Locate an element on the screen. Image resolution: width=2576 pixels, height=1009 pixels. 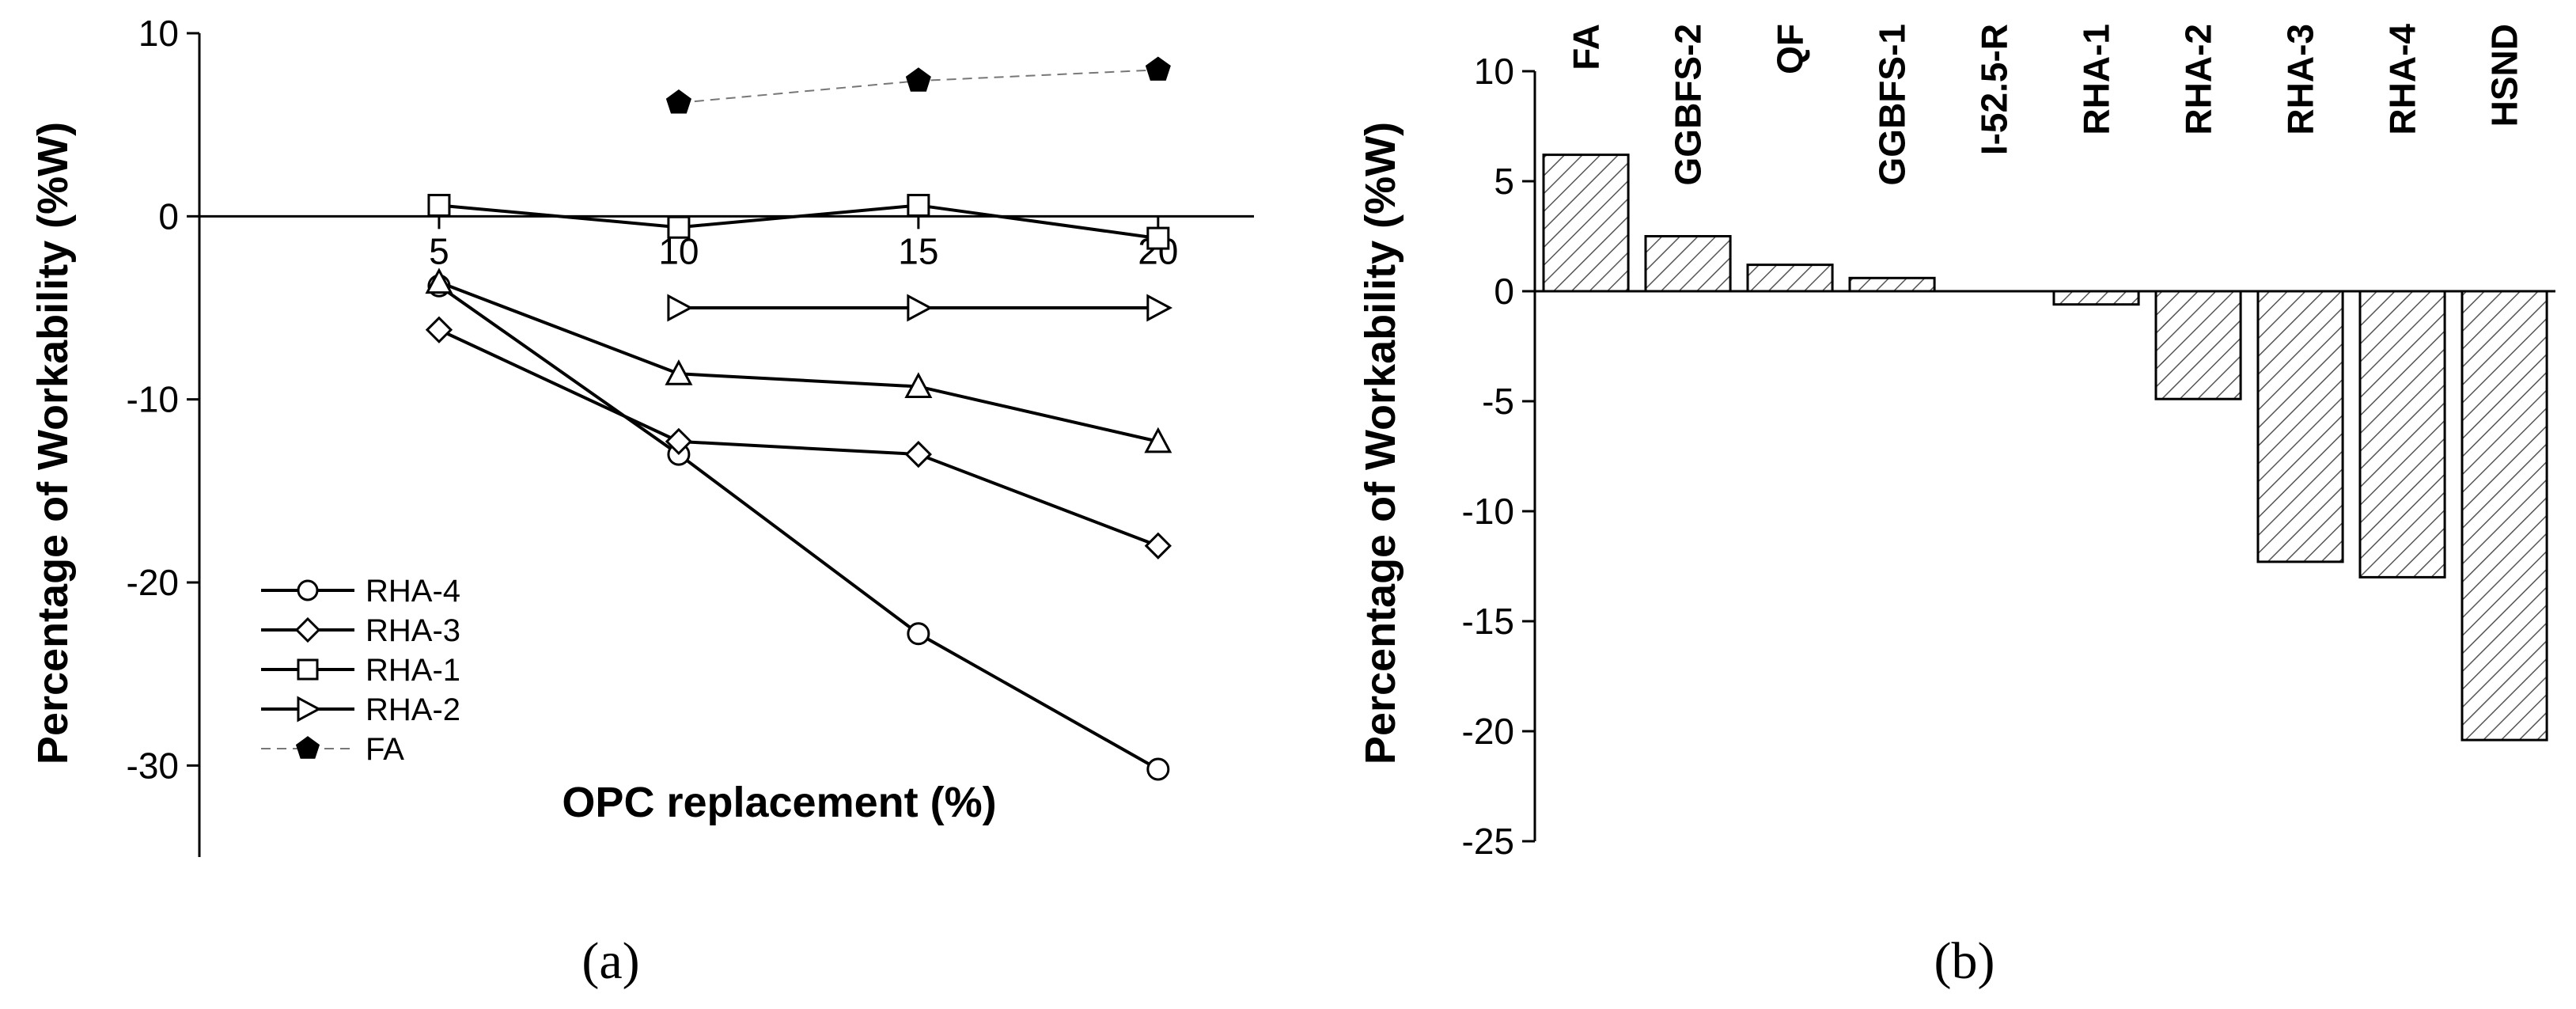
panel-b-y-tick-label: -10 is located at coordinates (1488, 511).